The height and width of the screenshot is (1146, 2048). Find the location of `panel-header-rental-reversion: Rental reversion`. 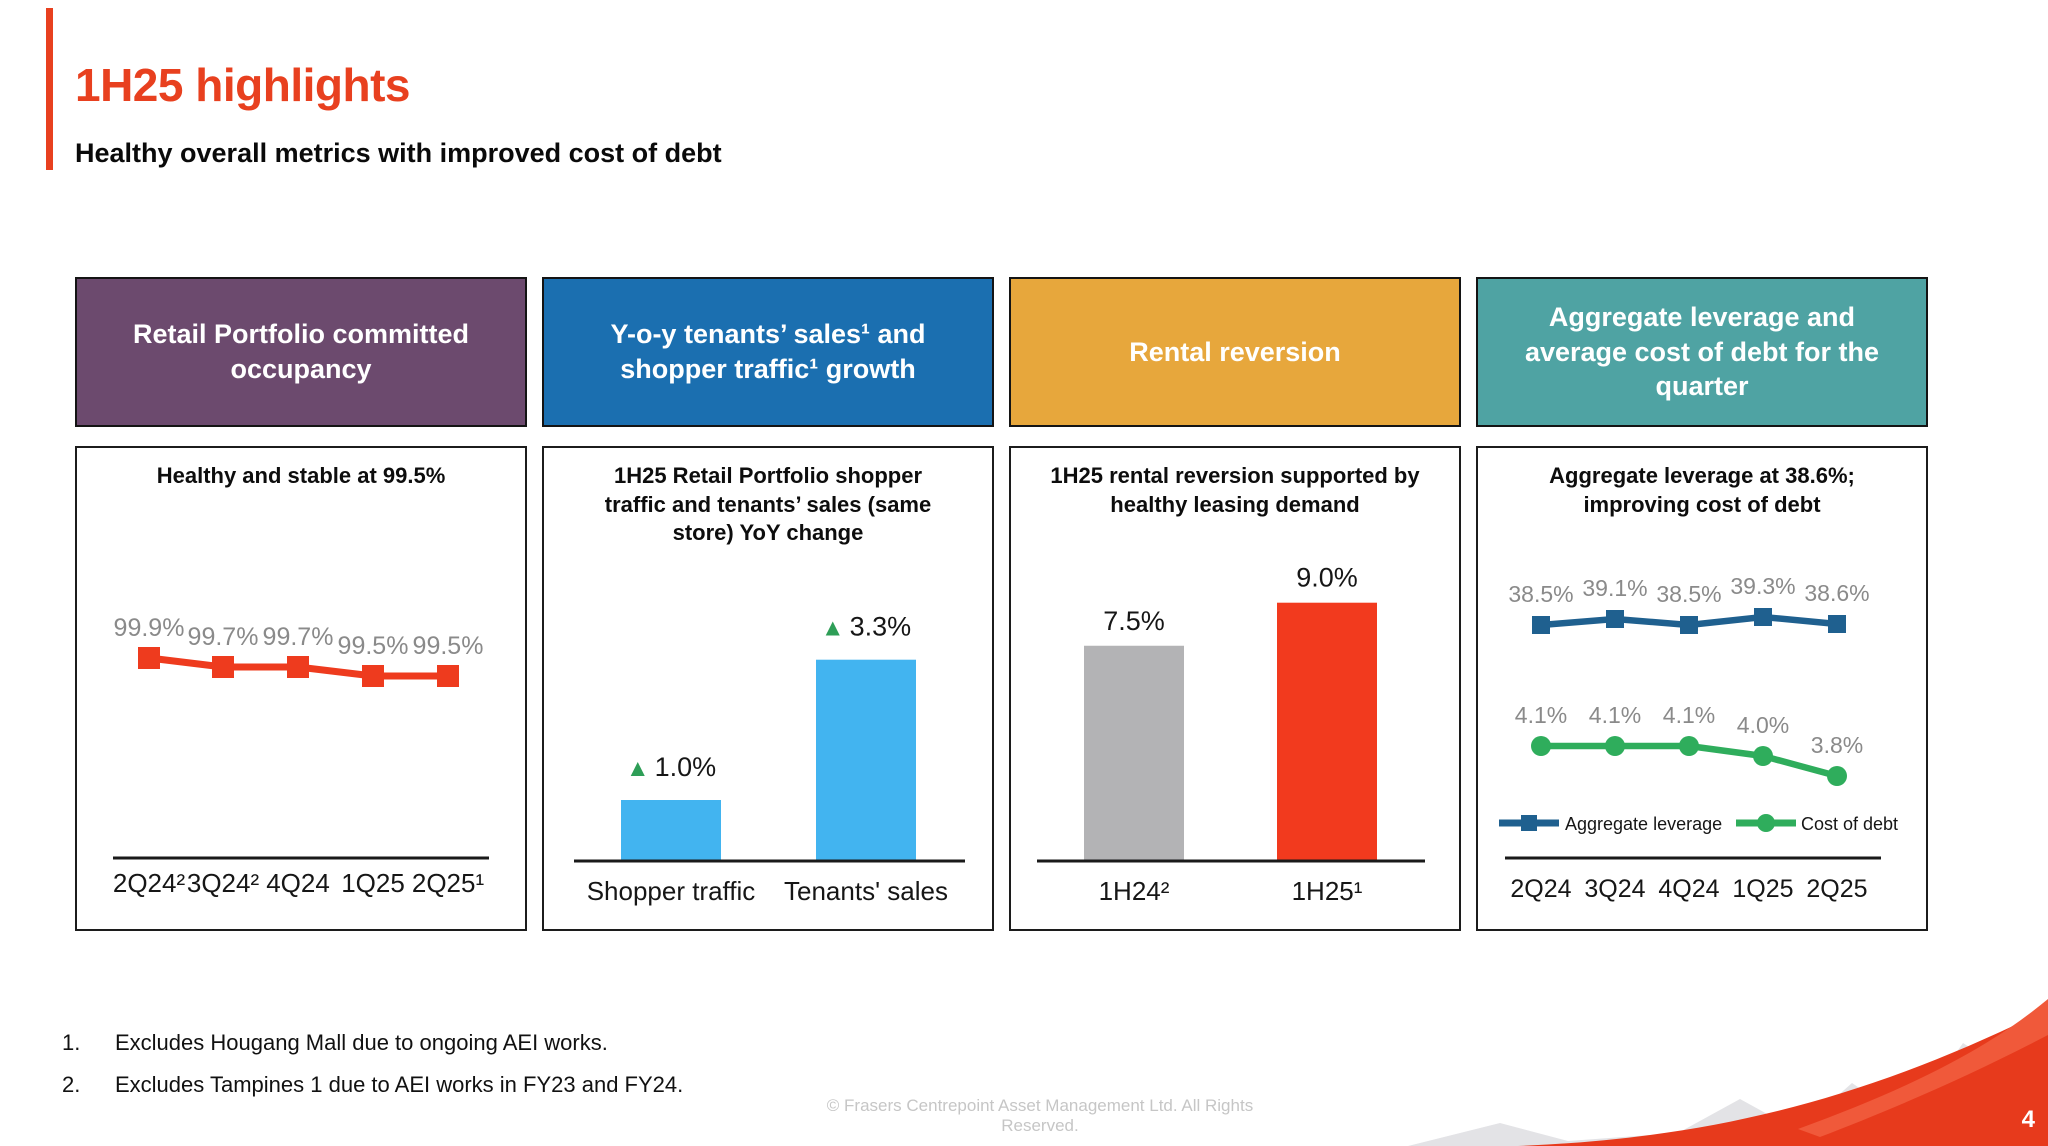

panel-header-rental-reversion: Rental reversion is located at coordinates (1235, 352).